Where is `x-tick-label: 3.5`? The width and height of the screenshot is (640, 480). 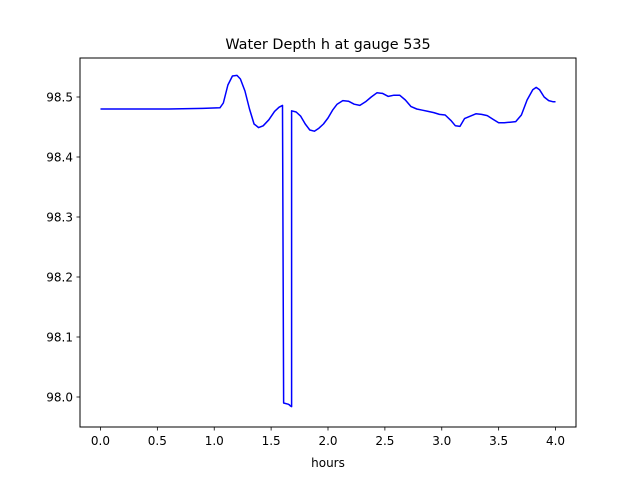 x-tick-label: 3.5 is located at coordinates (498, 441).